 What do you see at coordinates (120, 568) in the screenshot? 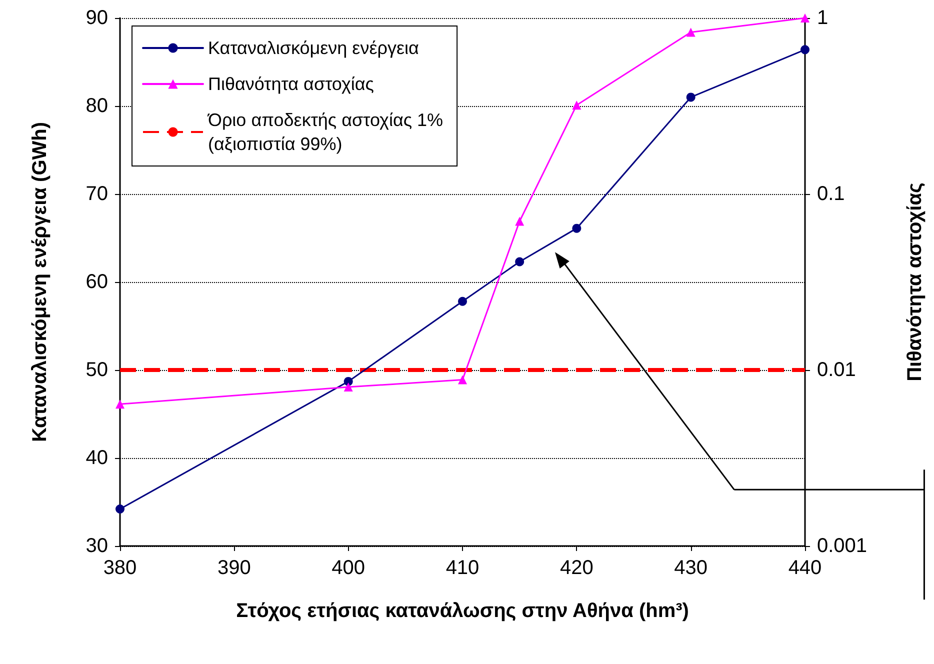
I see `x-tick-label: 380` at bounding box center [120, 568].